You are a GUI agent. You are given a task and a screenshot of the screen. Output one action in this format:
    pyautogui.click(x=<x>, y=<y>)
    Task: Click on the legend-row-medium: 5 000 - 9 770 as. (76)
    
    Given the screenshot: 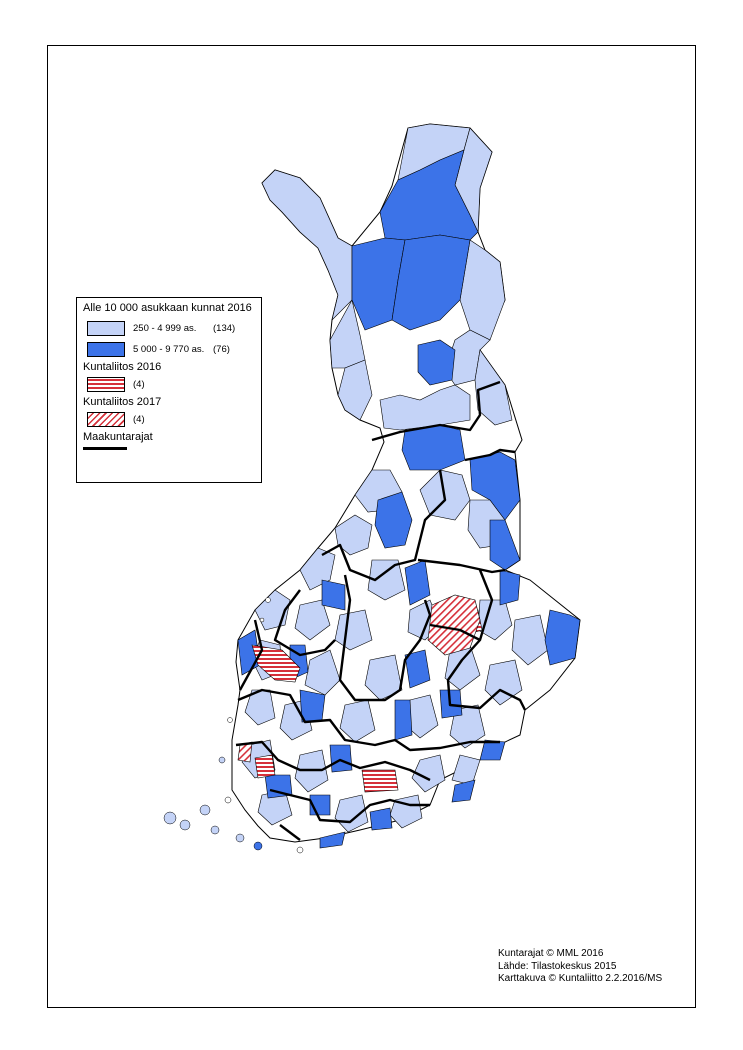 What is the action you would take?
    pyautogui.click(x=169, y=349)
    